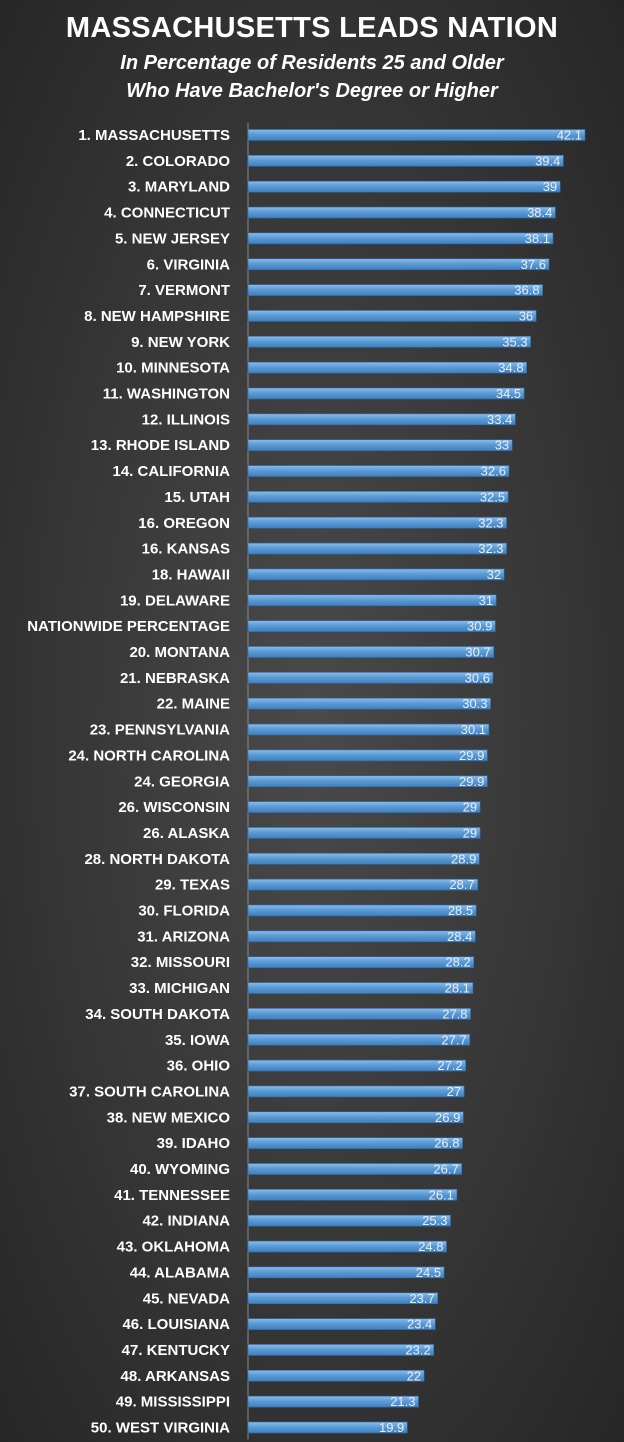 This screenshot has height=1442, width=624. I want to click on category-label: 50. WEST VIRGINIA, so click(160, 1428).